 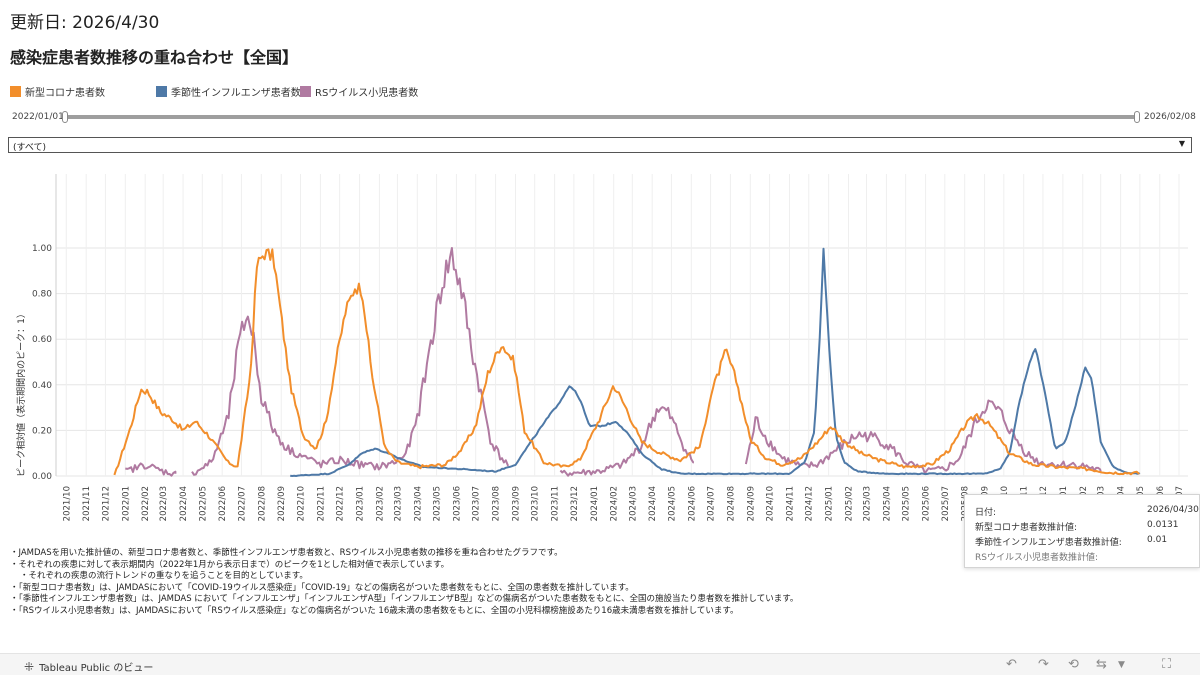 What do you see at coordinates (1073, 664) in the screenshot?
I see `revert-icon: ⟲` at bounding box center [1073, 664].